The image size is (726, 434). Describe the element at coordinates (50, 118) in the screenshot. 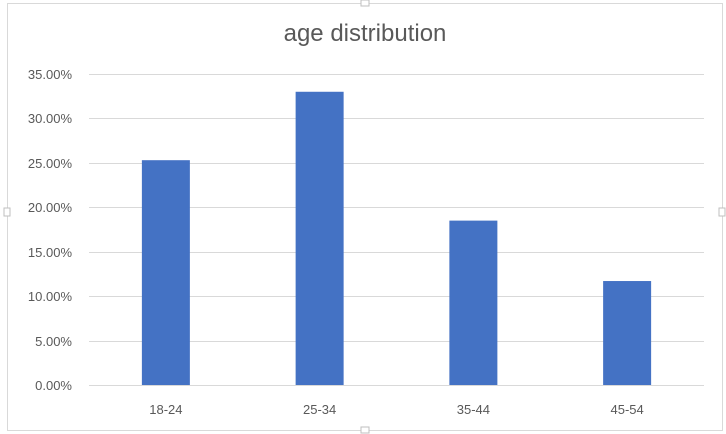

I see `y-tick-label: 30.00%` at that location.